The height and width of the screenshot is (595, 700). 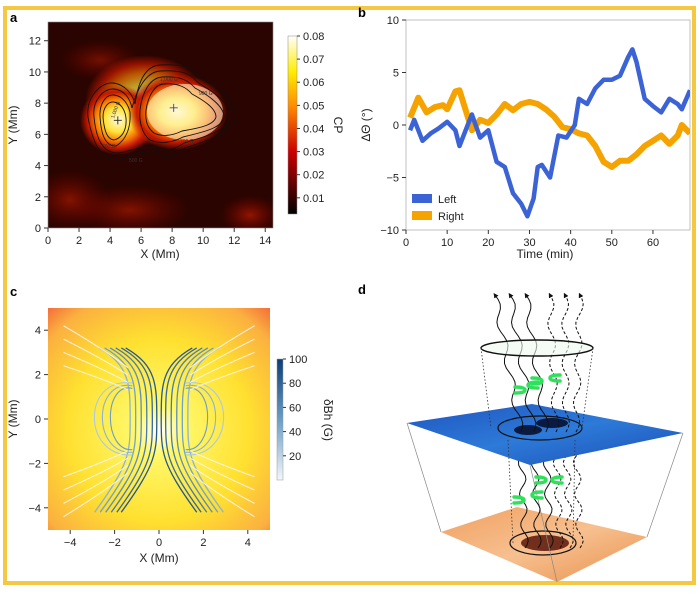 I want to click on y-tick-label: 4, so click(x=38, y=167).